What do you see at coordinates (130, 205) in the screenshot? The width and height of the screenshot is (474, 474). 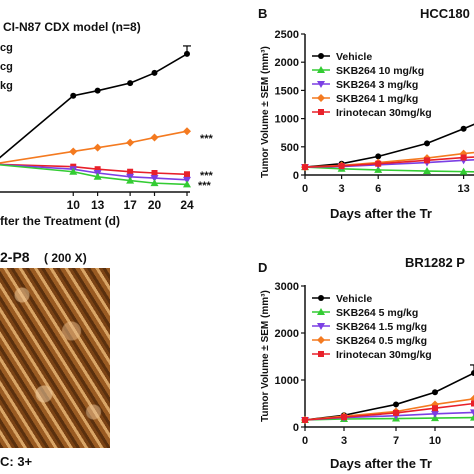 I see `x-tick-label: 17` at bounding box center [130, 205].